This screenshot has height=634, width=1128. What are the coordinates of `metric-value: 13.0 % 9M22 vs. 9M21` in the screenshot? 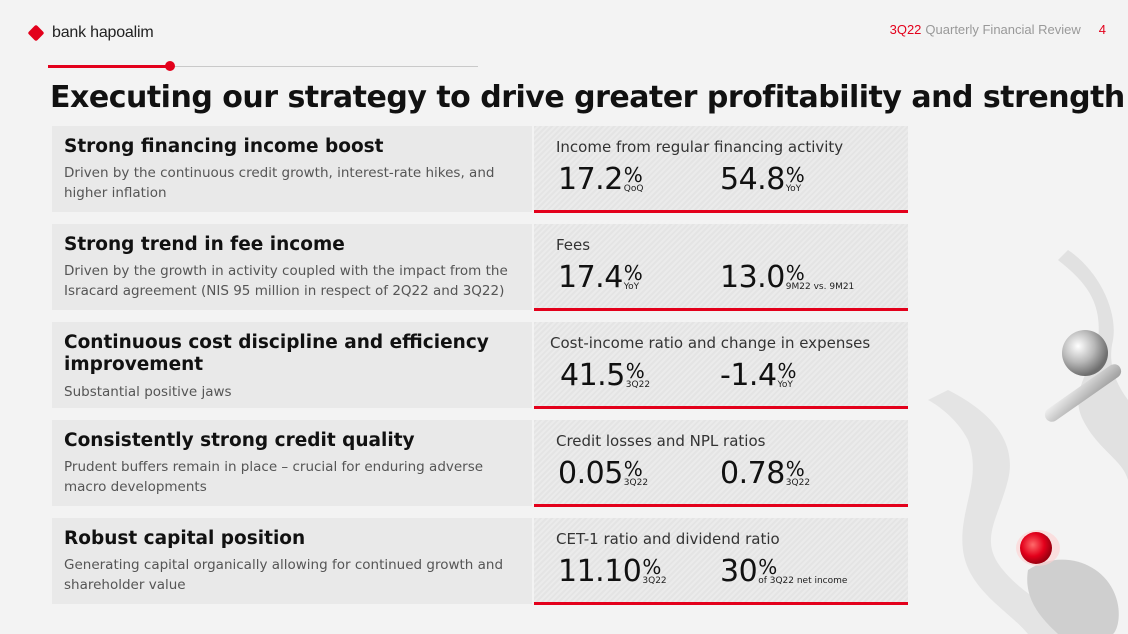 It's located at (787, 278).